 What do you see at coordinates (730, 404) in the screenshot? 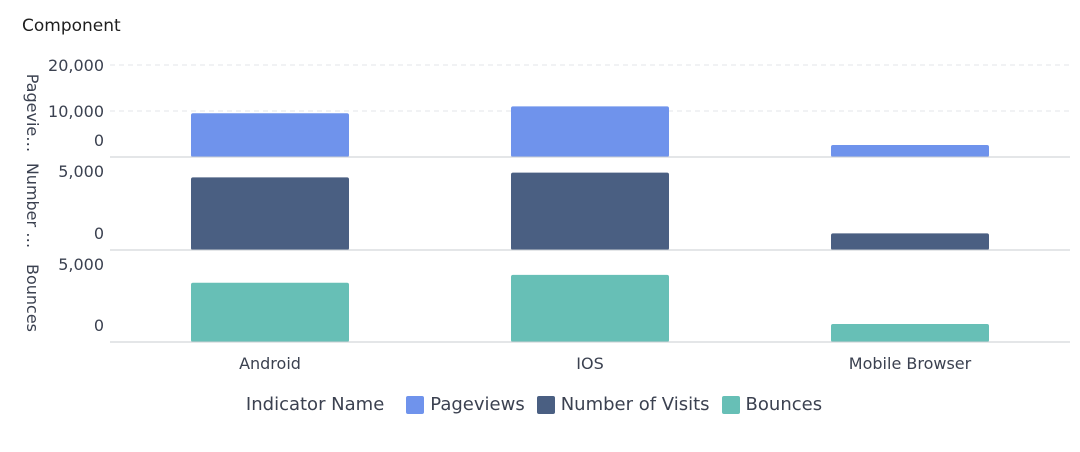
I see `legend-swatch-bounces` at bounding box center [730, 404].